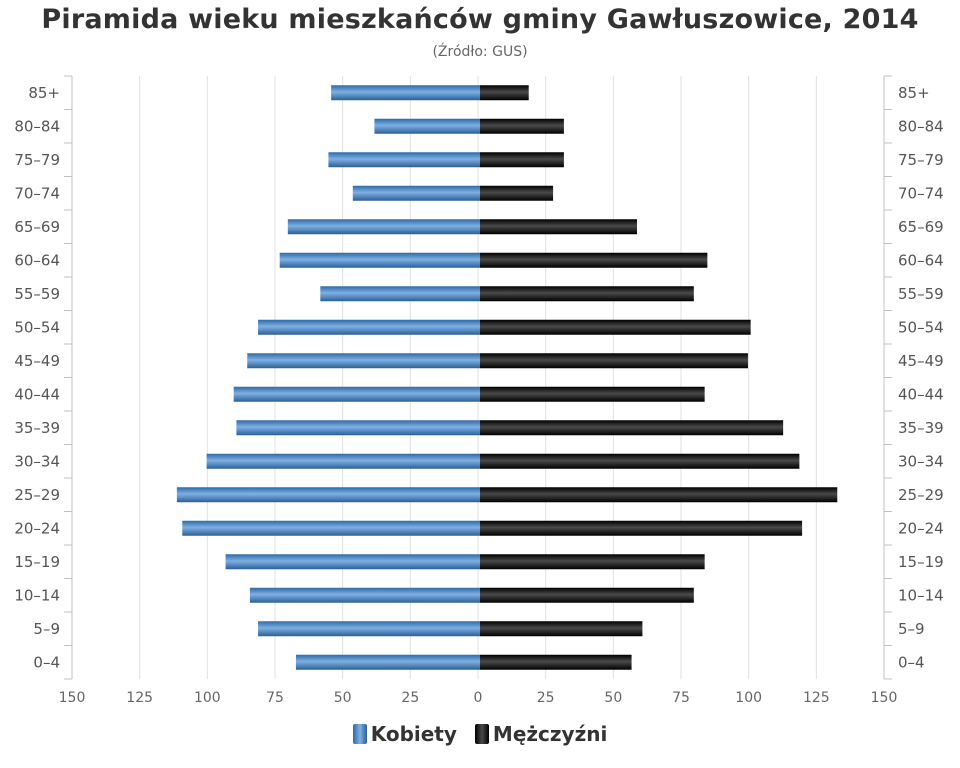  What do you see at coordinates (921, 260) in the screenshot?
I see `age-label-right: 60–64` at bounding box center [921, 260].